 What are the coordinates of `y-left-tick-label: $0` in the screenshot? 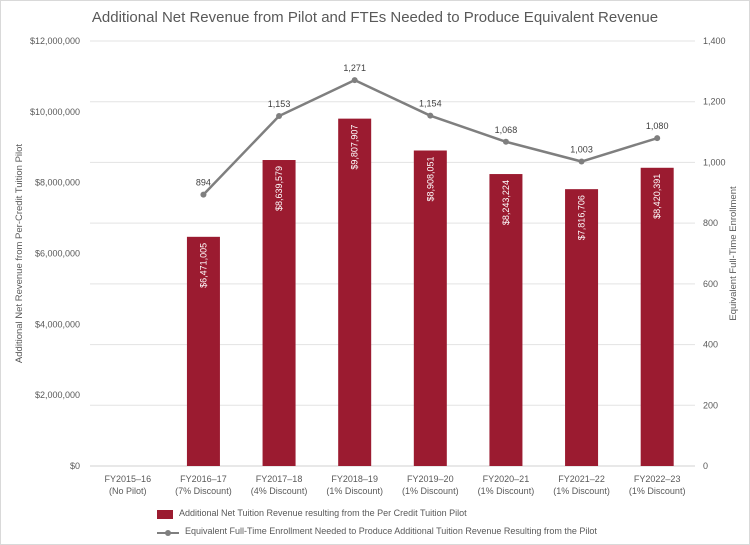 It's located at (75, 466).